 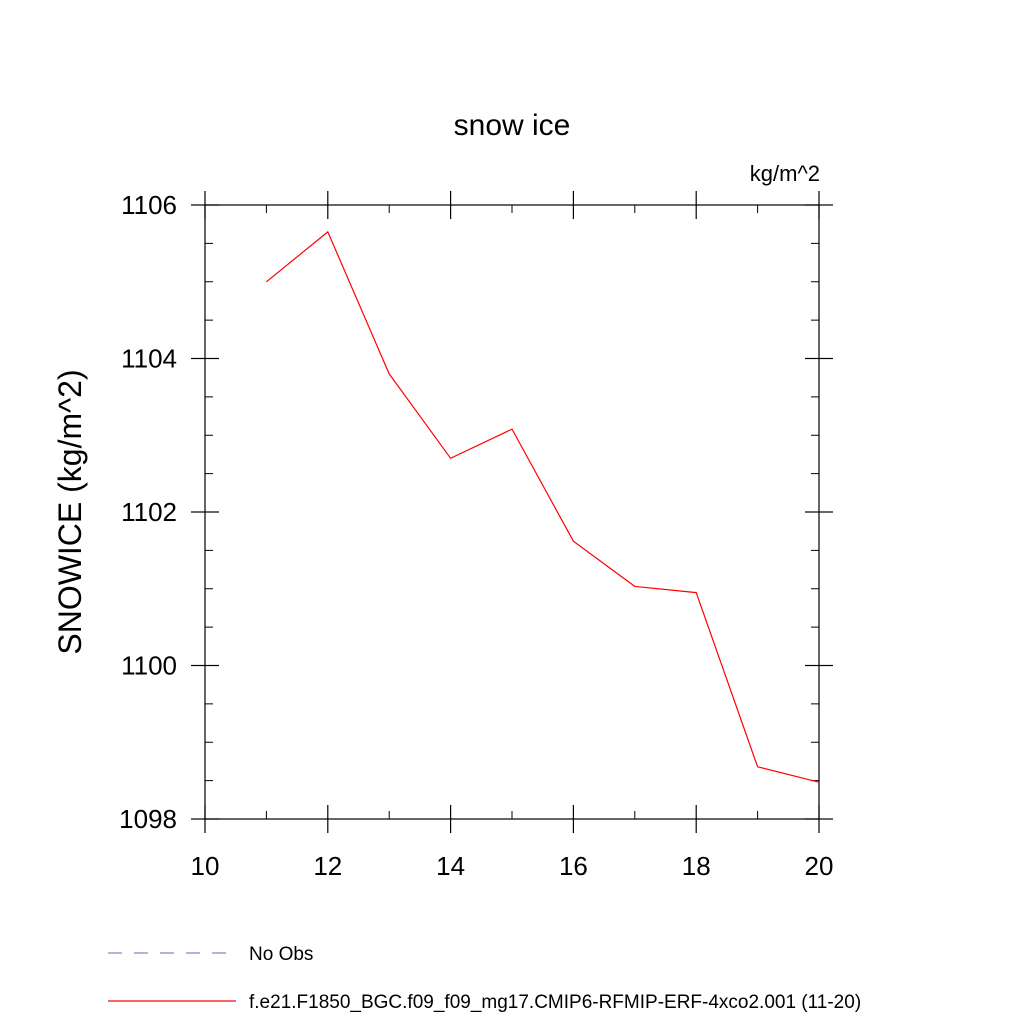 I want to click on units-label: kg/m^2, so click(x=785, y=173).